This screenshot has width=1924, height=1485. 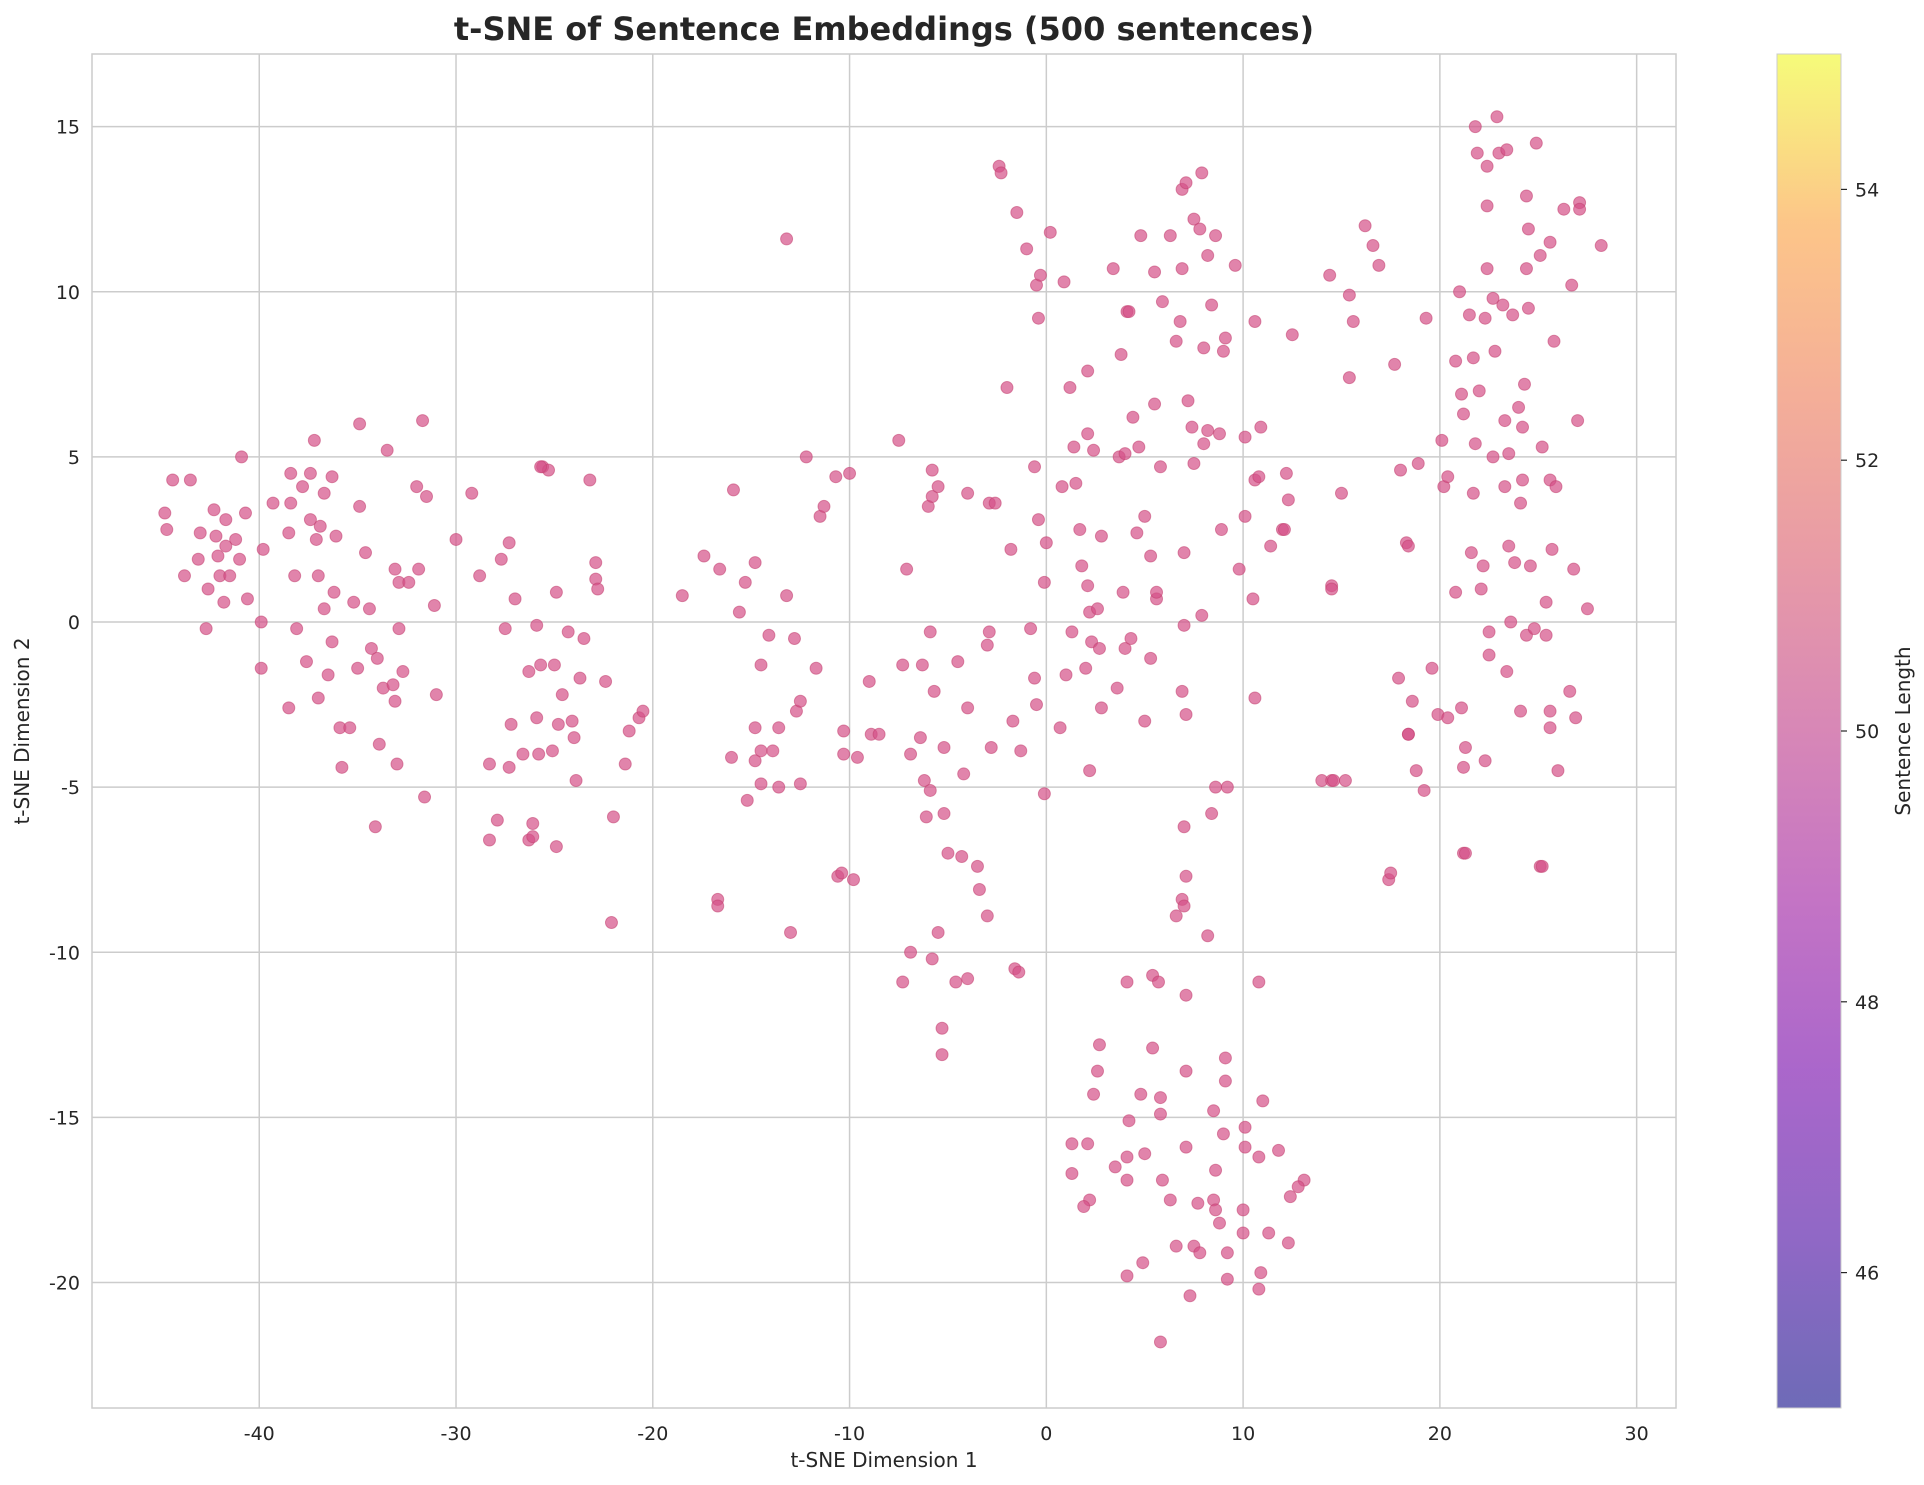 What do you see at coordinates (1867, 732) in the screenshot?
I see `colorbar-tick-label: 50` at bounding box center [1867, 732].